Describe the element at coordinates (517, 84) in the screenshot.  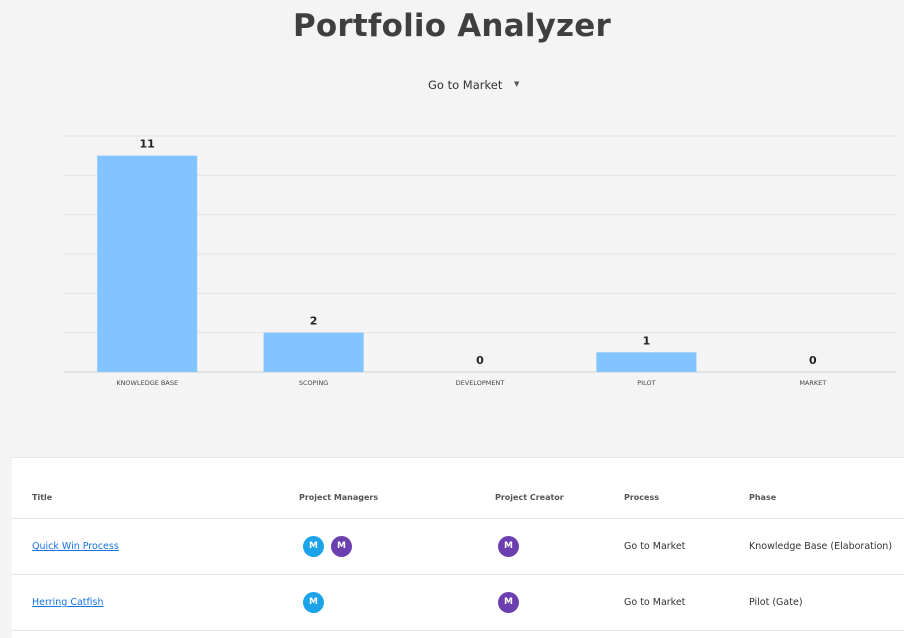
I see `caret-down-icon: ▼` at that location.